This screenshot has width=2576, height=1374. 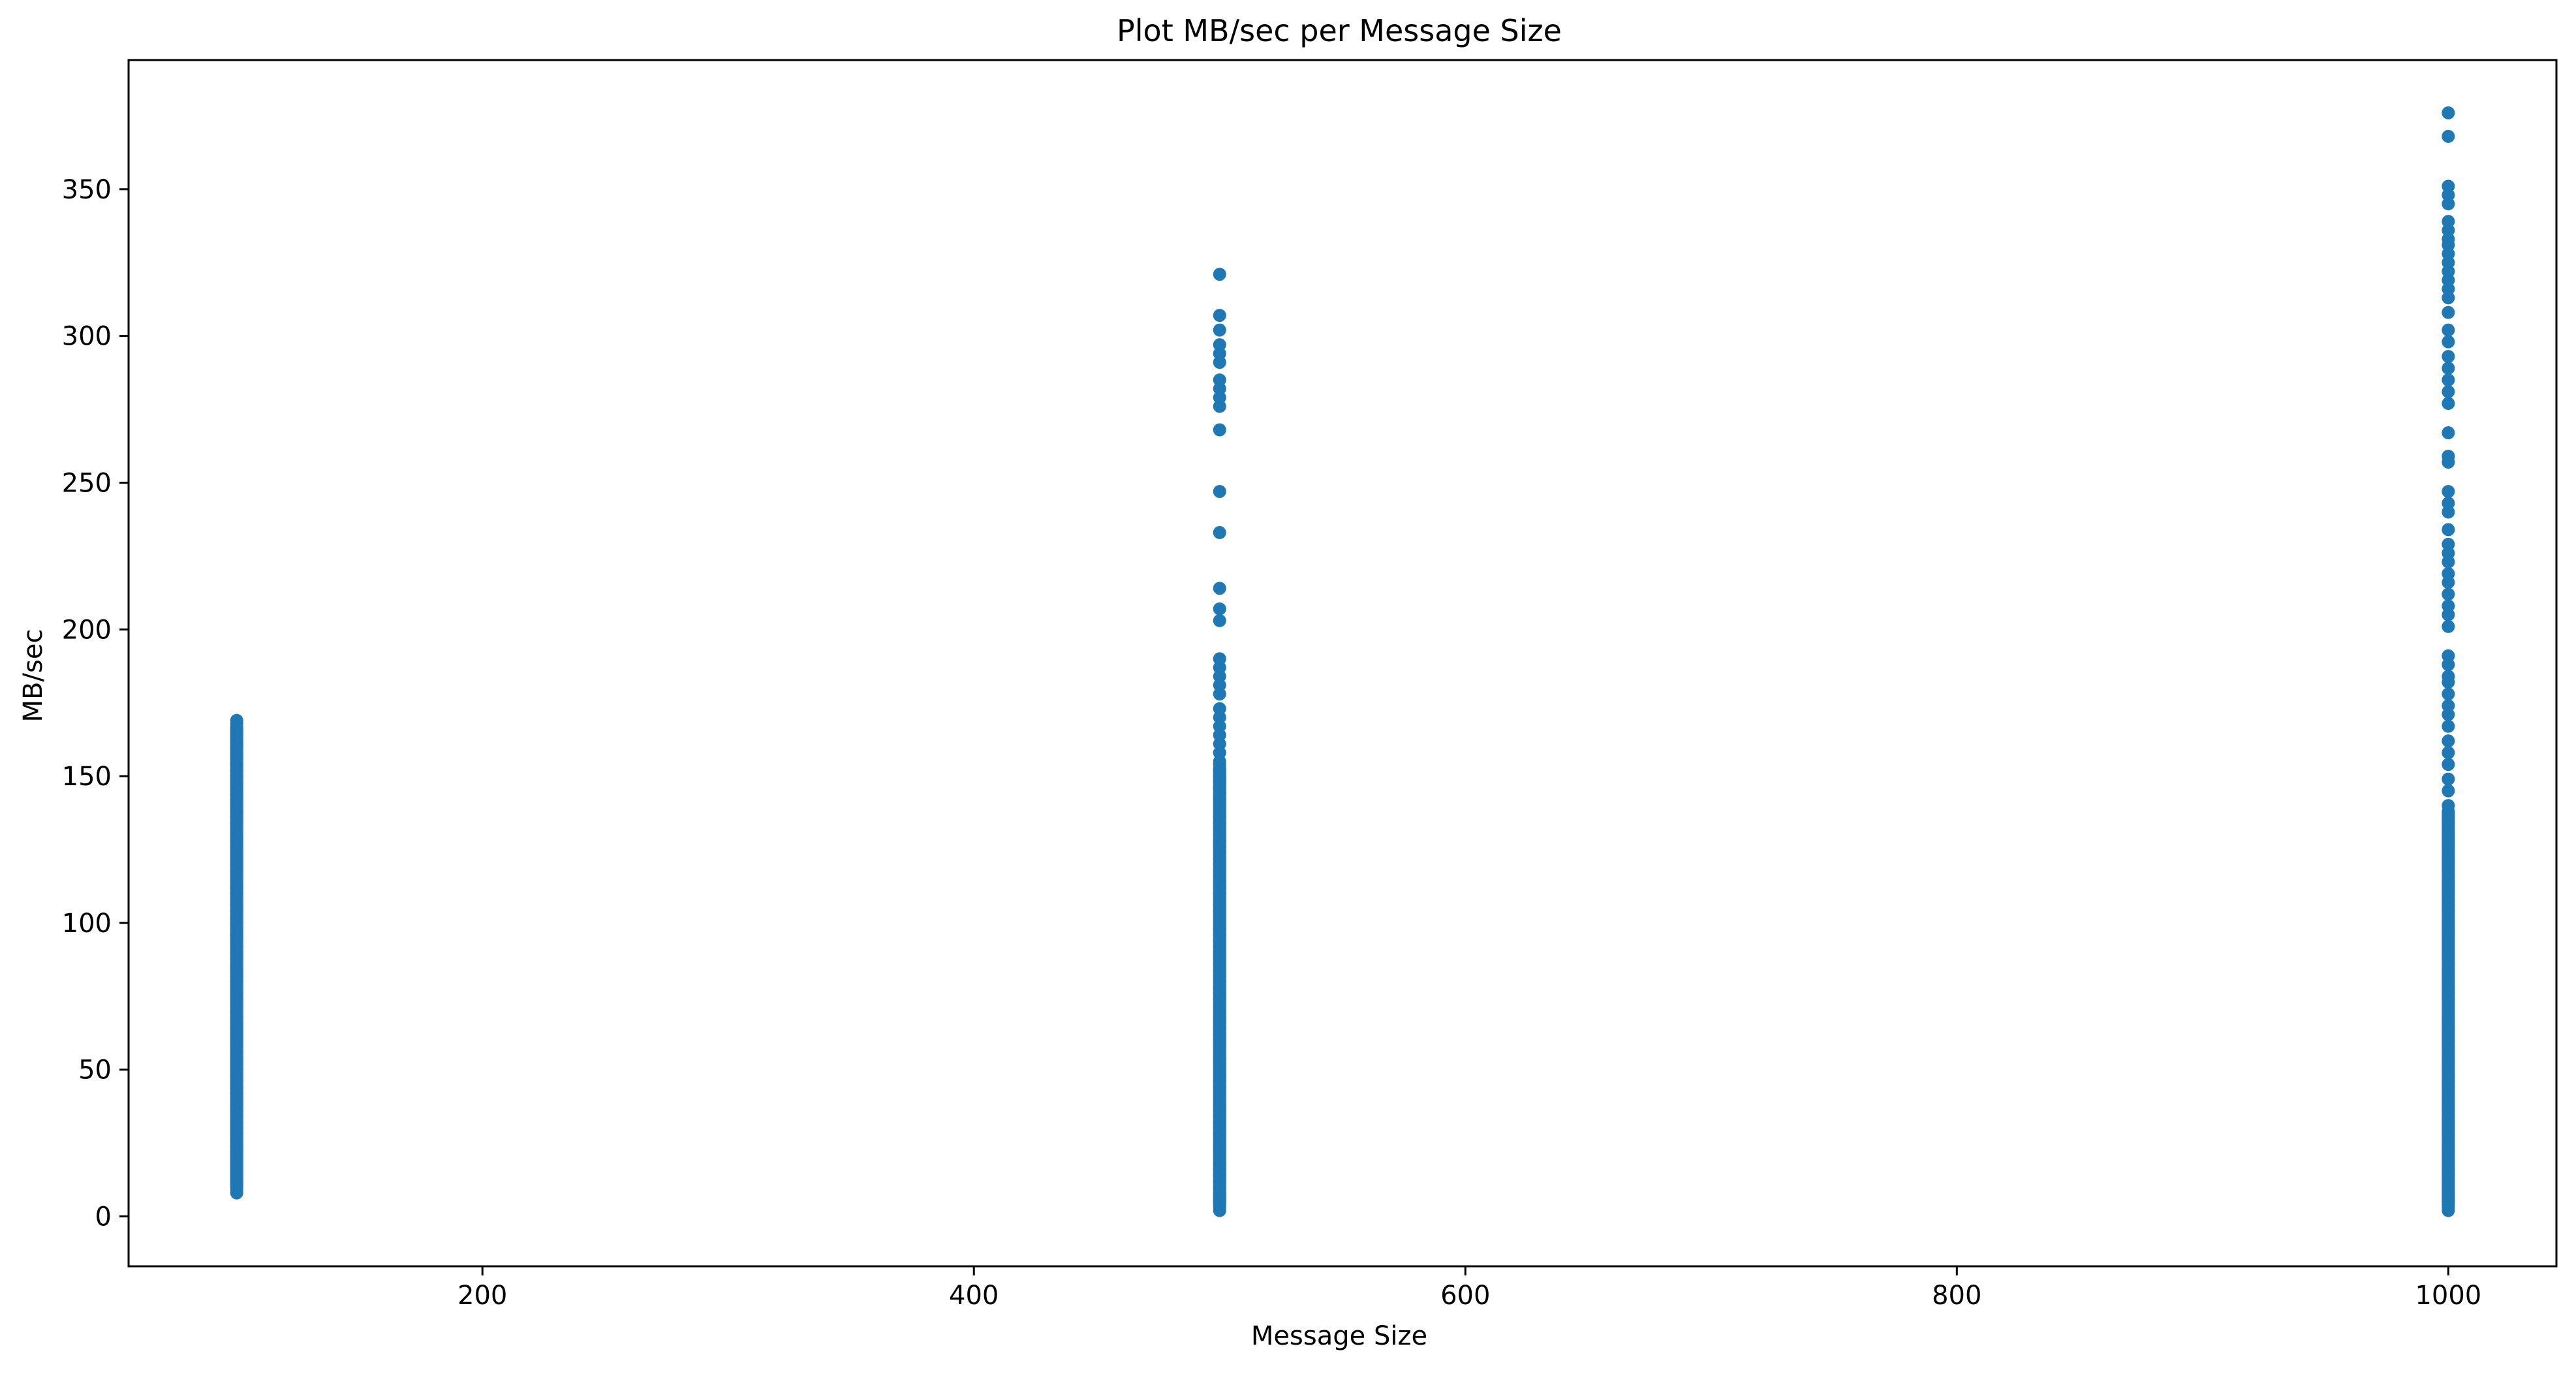 What do you see at coordinates (95, 704) in the screenshot?
I see `y-axis-ticks: 0 50 100 150 200 250 300 350` at bounding box center [95, 704].